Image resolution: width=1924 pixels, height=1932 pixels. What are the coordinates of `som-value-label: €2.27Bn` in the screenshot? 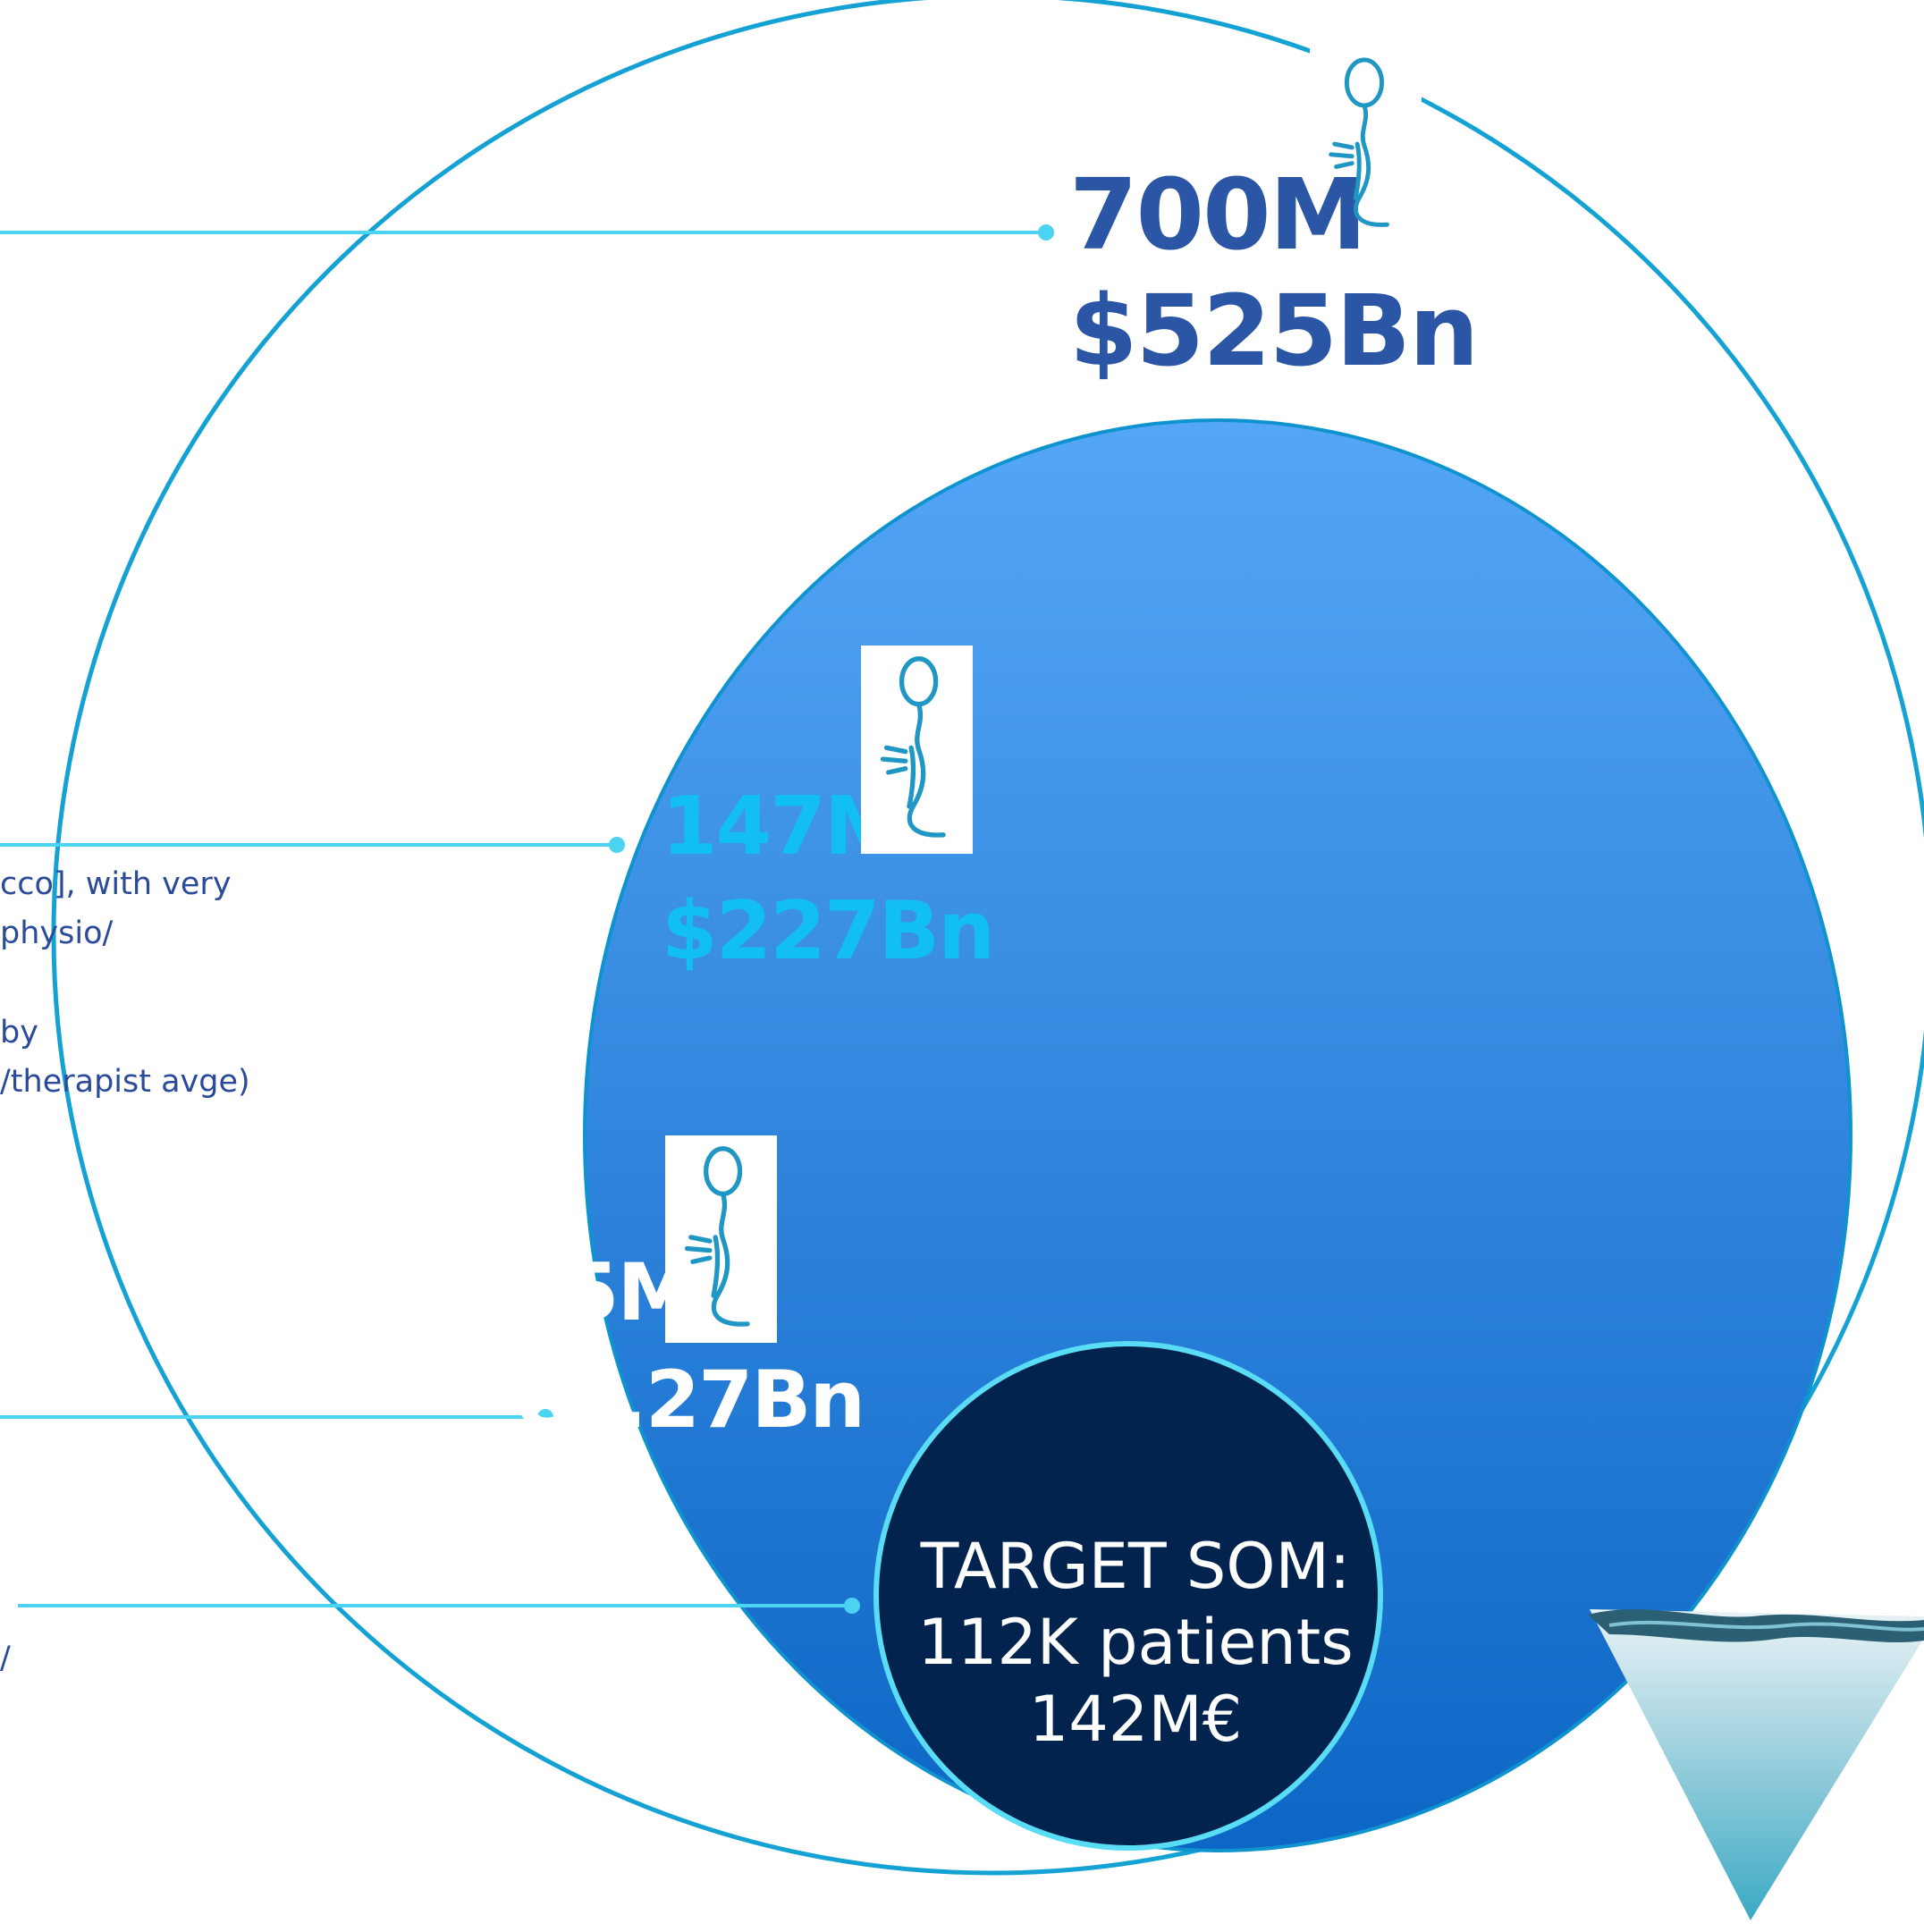 It's located at (688, 1400).